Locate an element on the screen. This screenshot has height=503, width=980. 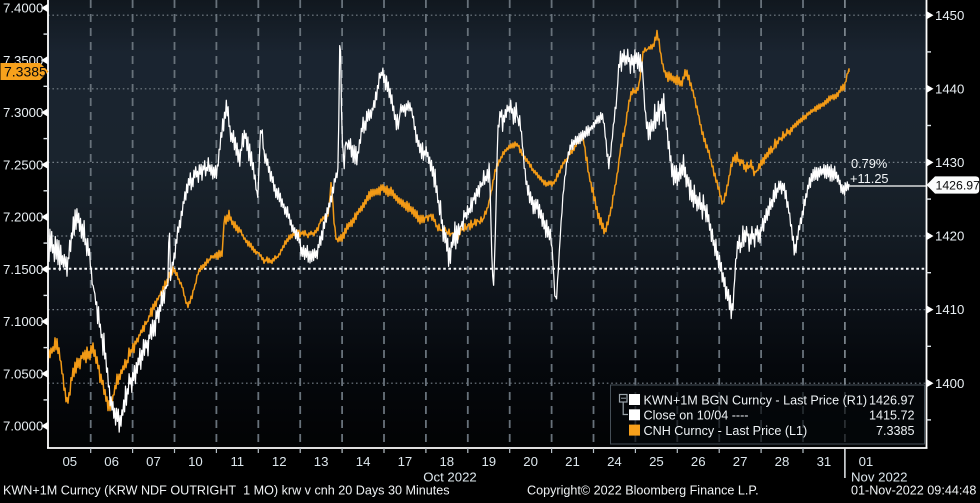
svg-text: 1430 is located at coordinates (949, 162).